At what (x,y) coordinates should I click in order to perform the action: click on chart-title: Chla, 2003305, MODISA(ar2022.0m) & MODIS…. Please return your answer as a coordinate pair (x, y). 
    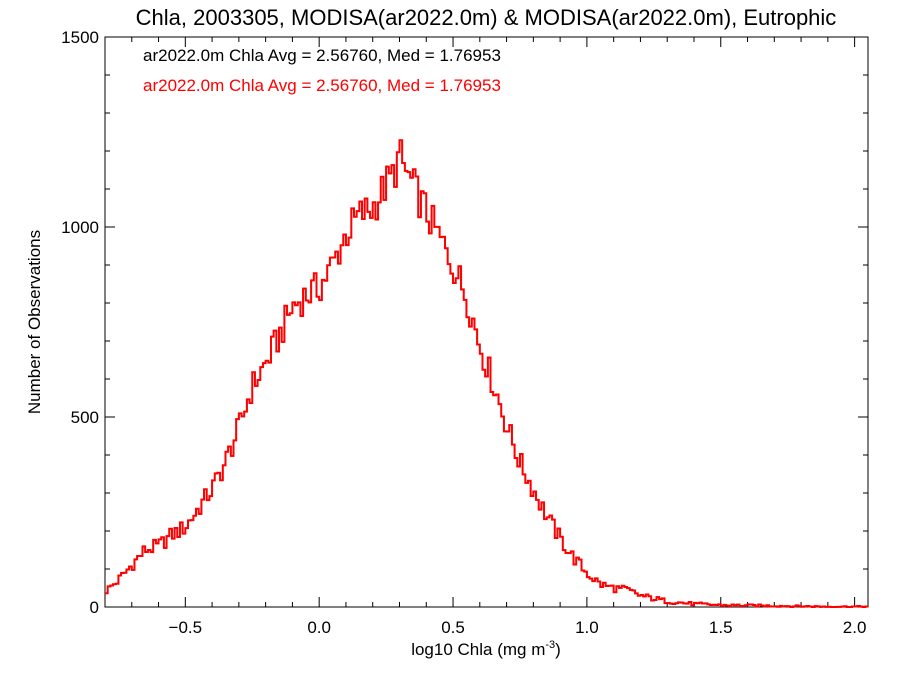
    Looking at the image, I should click on (486, 17).